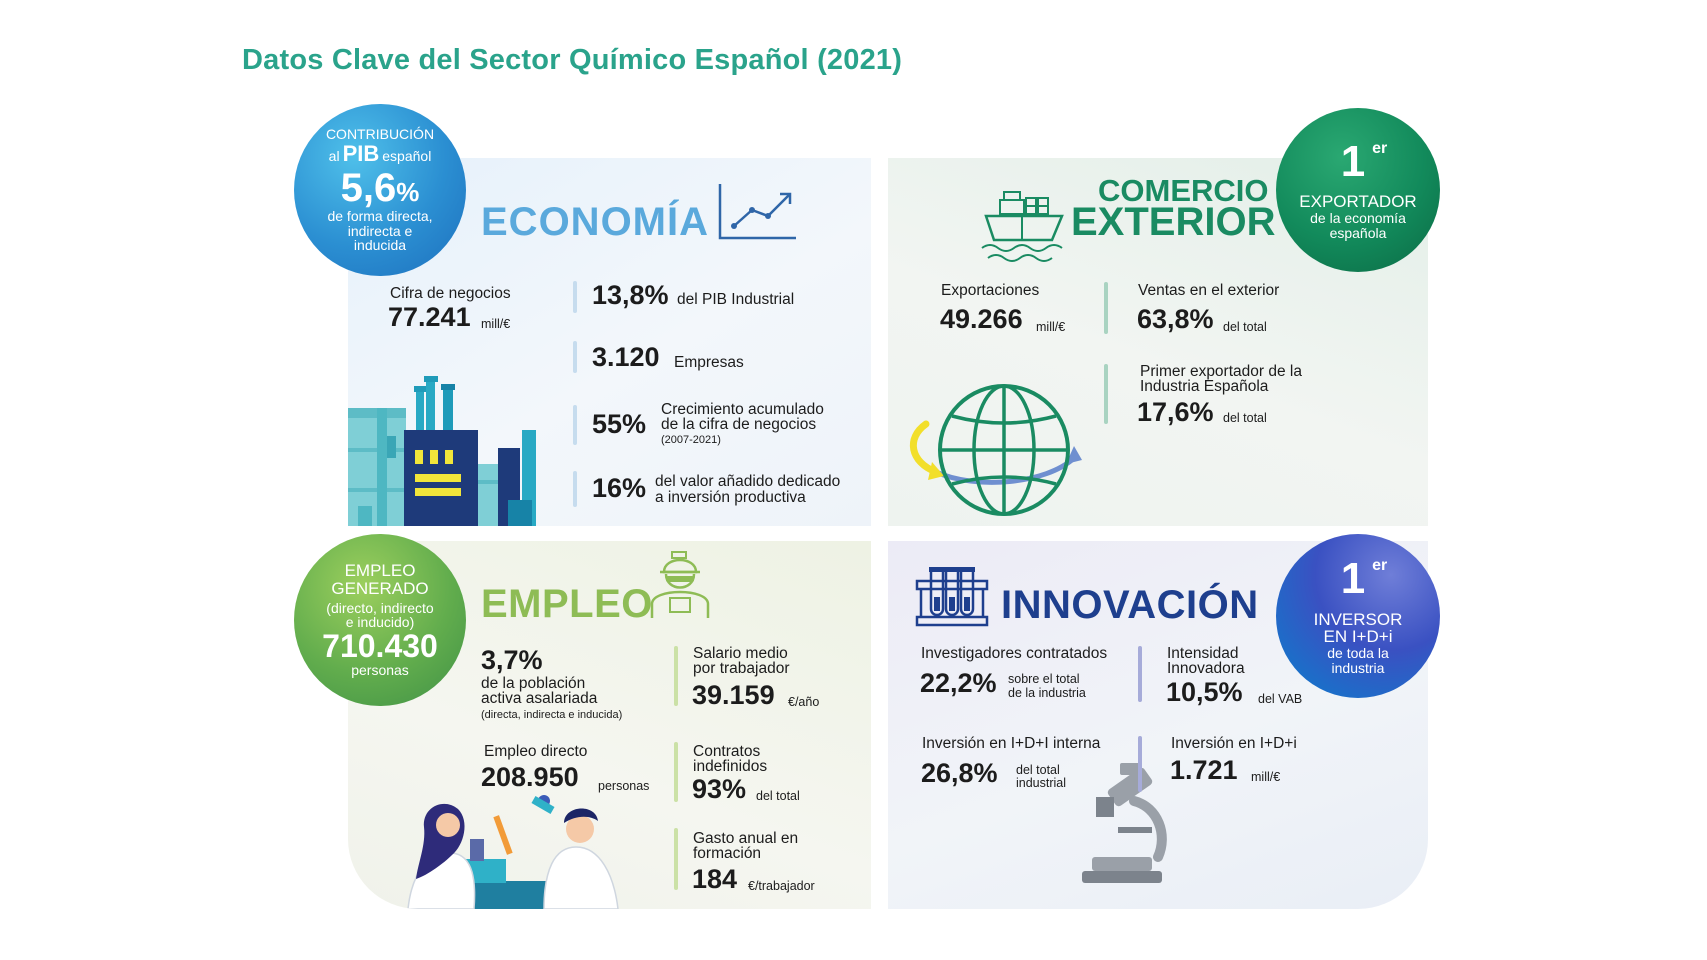  I want to click on valor-anadido-text1: del valor añadido dedicado, so click(748, 481).